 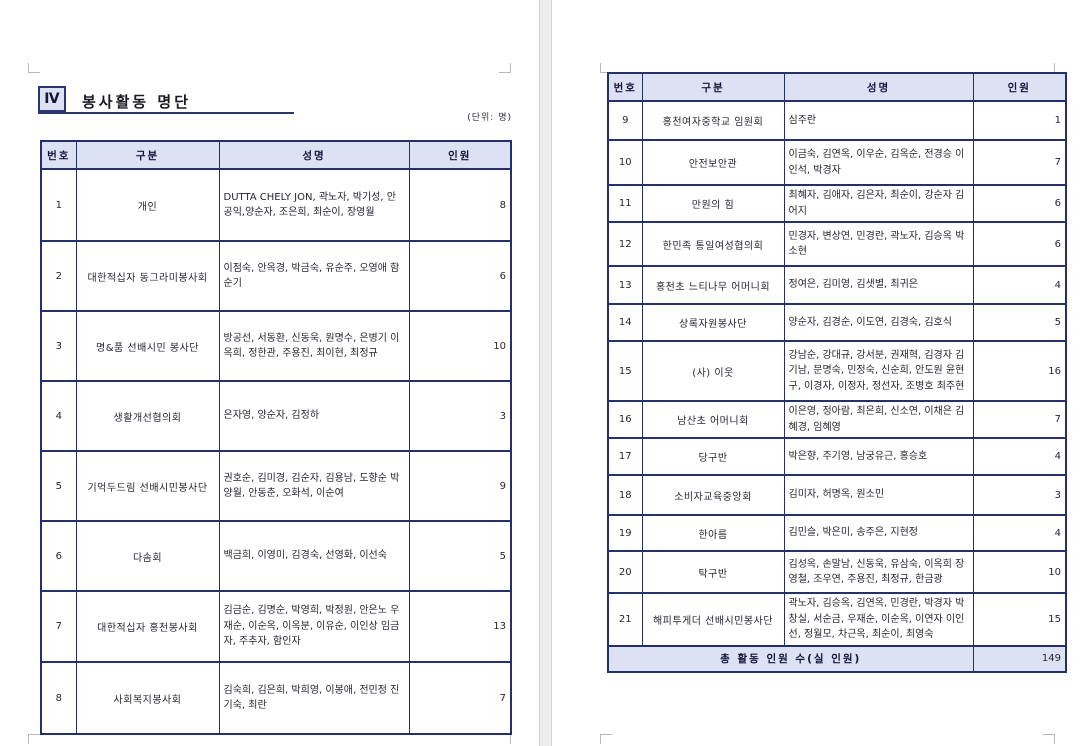 I want to click on row-count-cell: 15, so click(x=1019, y=619).